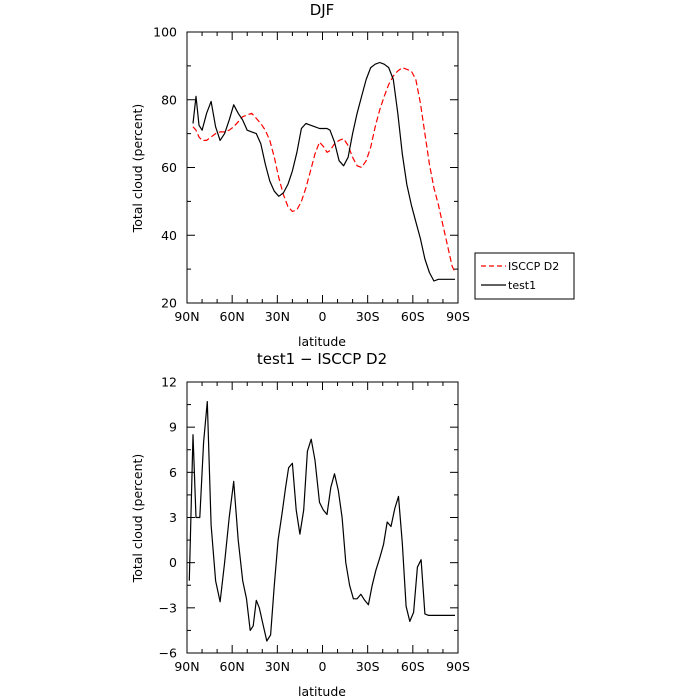  Describe the element at coordinates (322, 359) in the screenshot. I see `bottom-title: test1 − ISCCP D2` at that location.